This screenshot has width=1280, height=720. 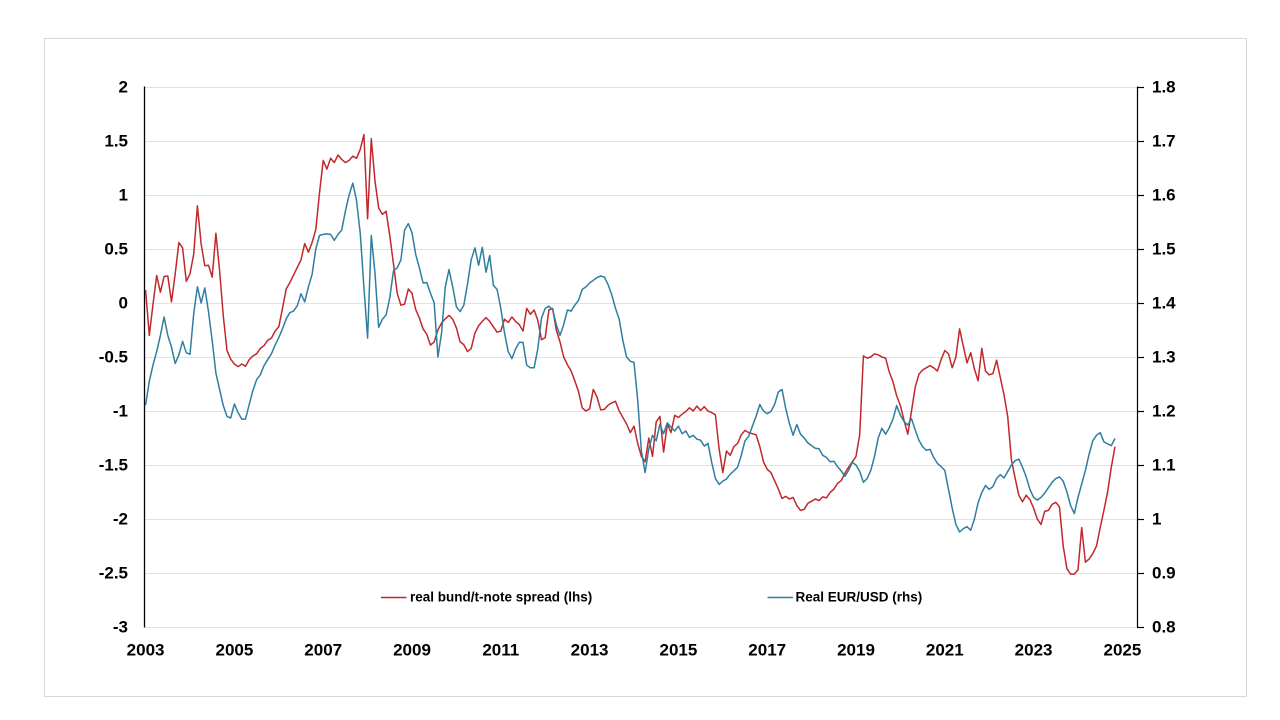 What do you see at coordinates (120, 519) in the screenshot?
I see `svg-text: -2` at bounding box center [120, 519].